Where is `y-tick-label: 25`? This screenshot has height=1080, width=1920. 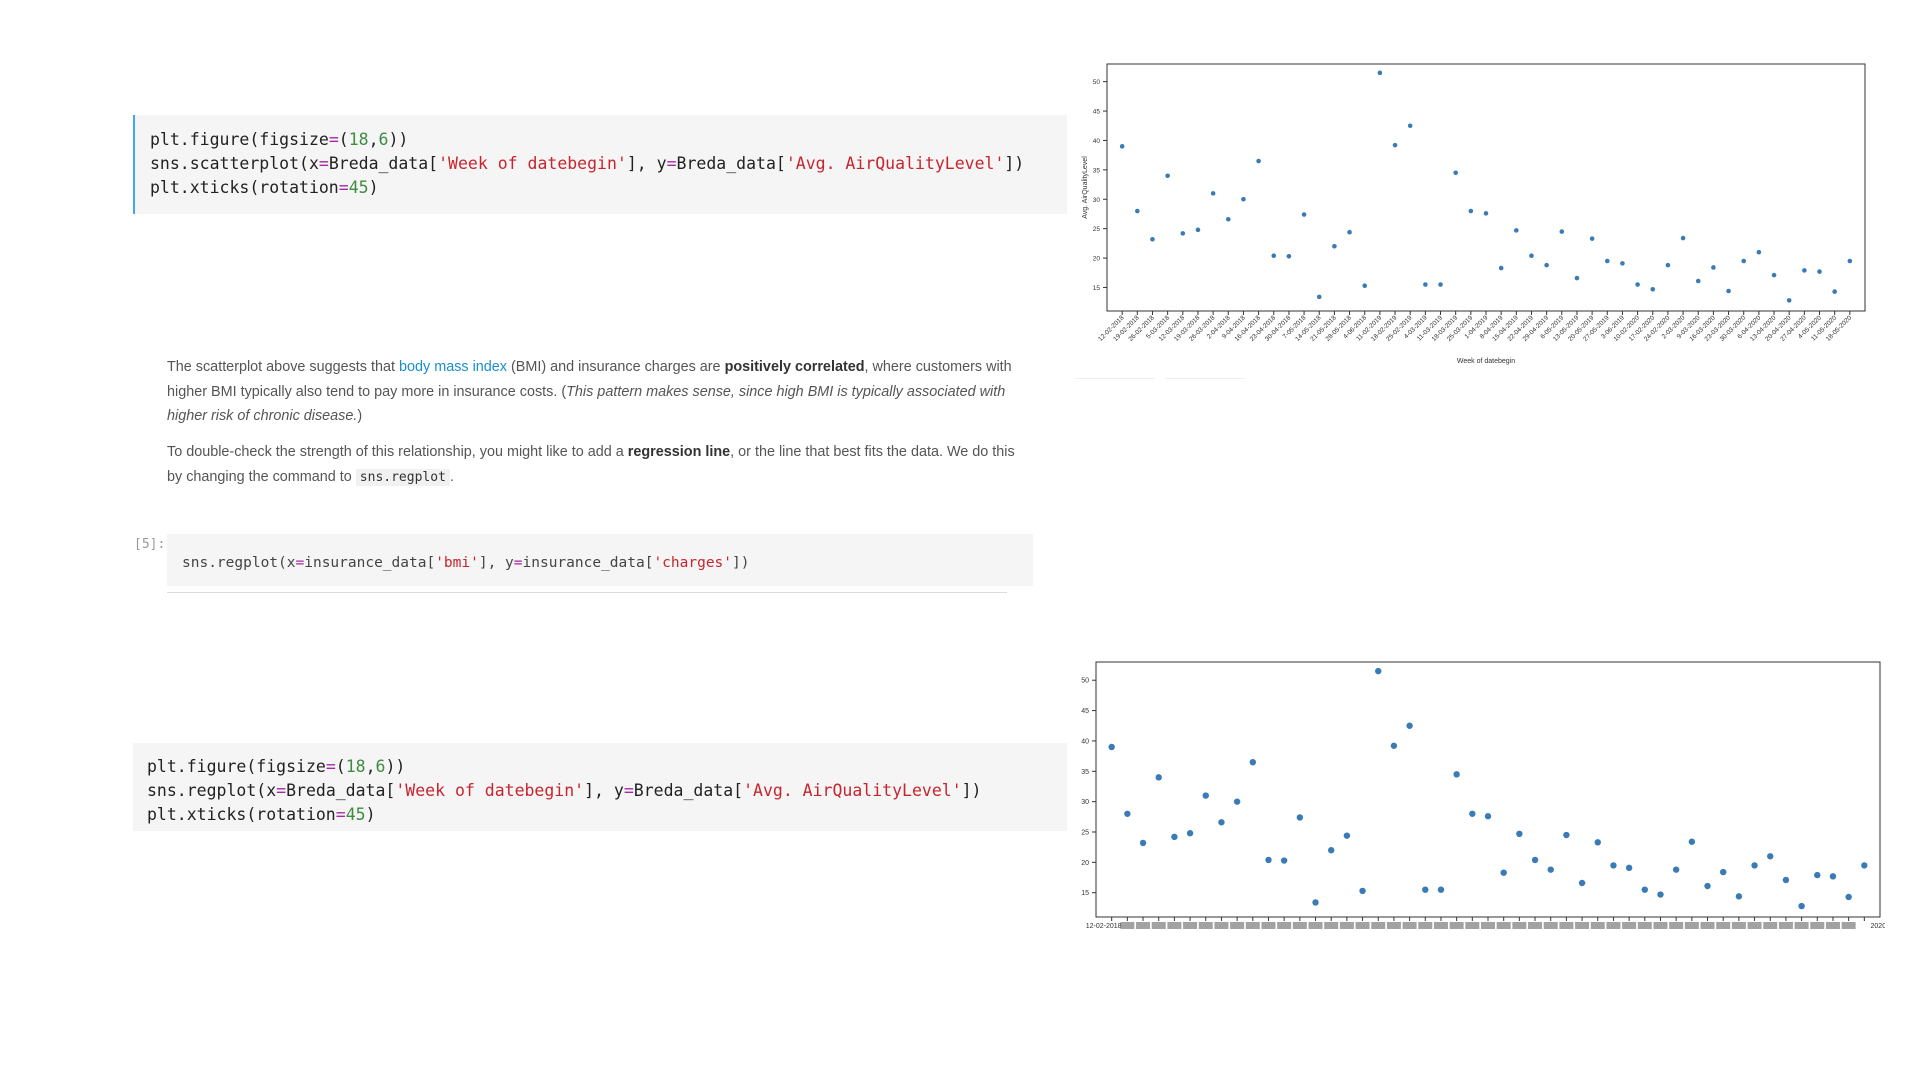
y-tick-label: 25 is located at coordinates (1085, 833).